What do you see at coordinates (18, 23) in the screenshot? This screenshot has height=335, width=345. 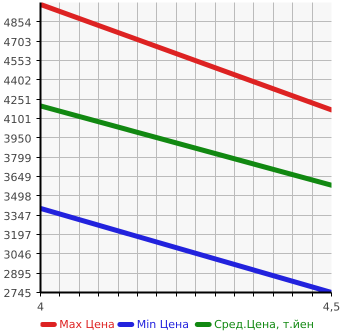 I see `y-tick-label: 4854` at bounding box center [18, 23].